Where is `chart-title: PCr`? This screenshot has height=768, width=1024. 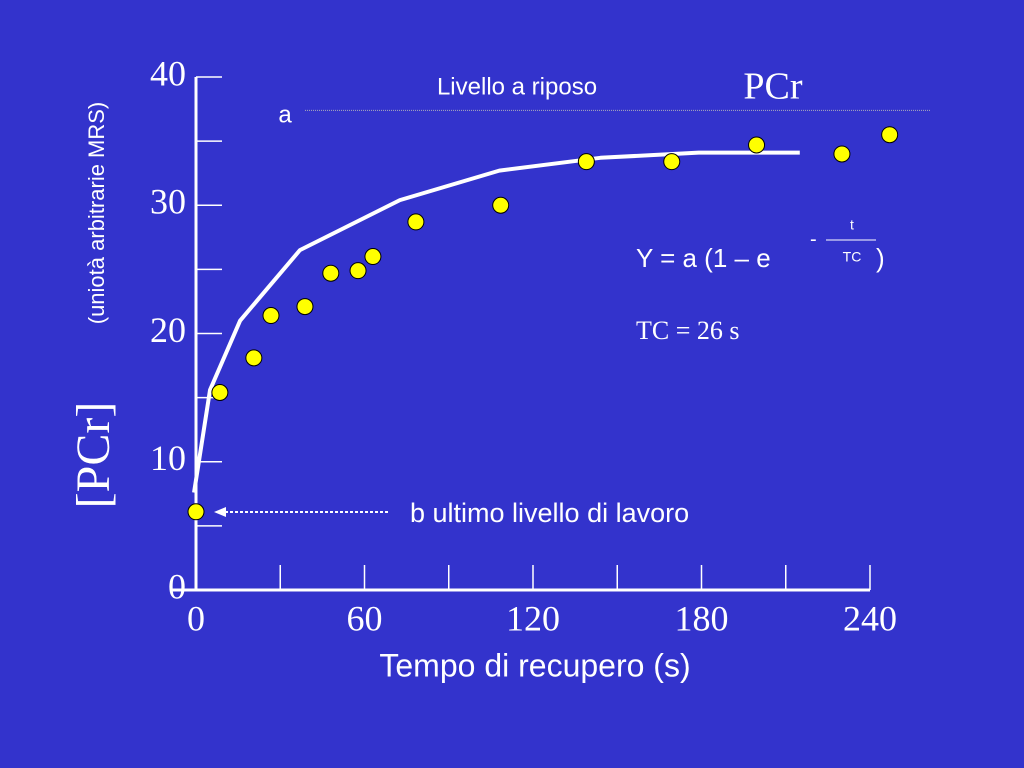
chart-title: PCr is located at coordinates (772, 87).